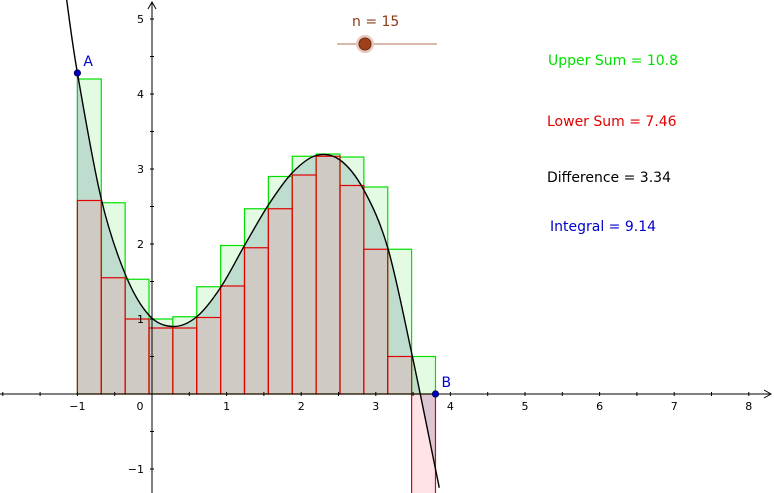  Describe the element at coordinates (387, 44) in the screenshot. I see `n-slider` at that location.